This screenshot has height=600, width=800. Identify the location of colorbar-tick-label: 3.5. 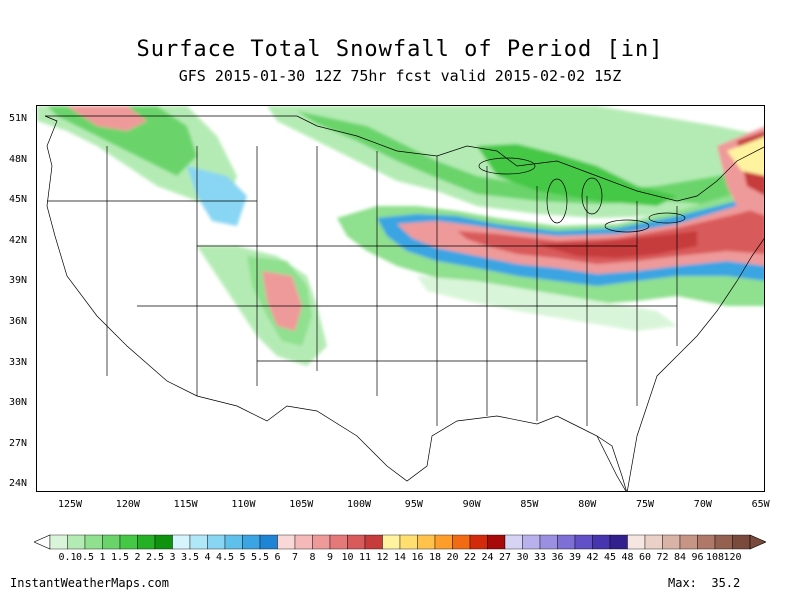
(190, 557).